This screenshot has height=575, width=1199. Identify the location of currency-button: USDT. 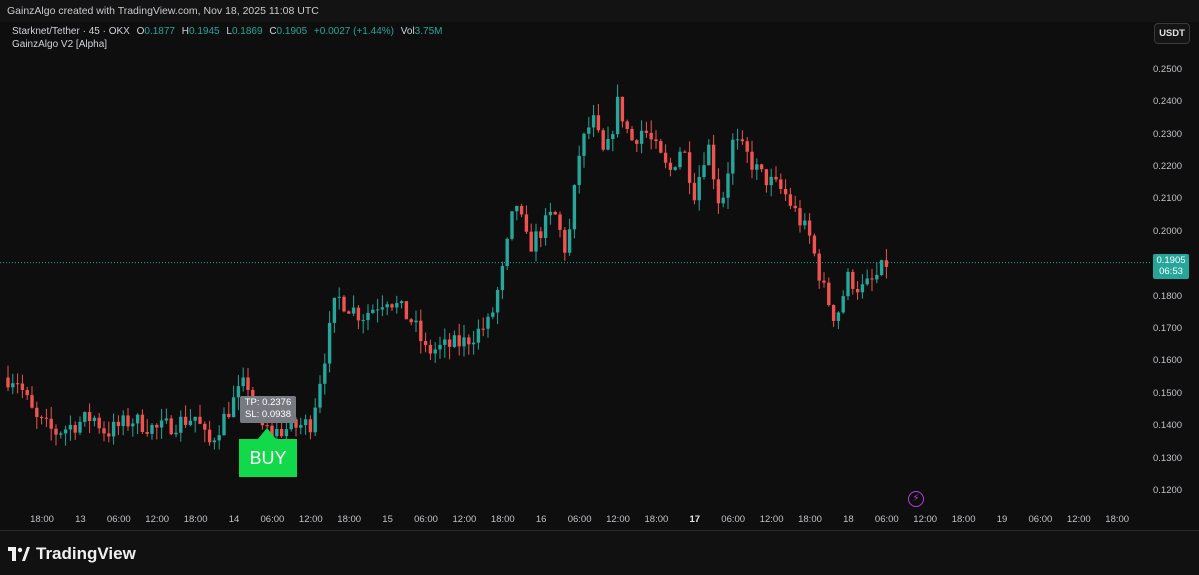
(1172, 33).